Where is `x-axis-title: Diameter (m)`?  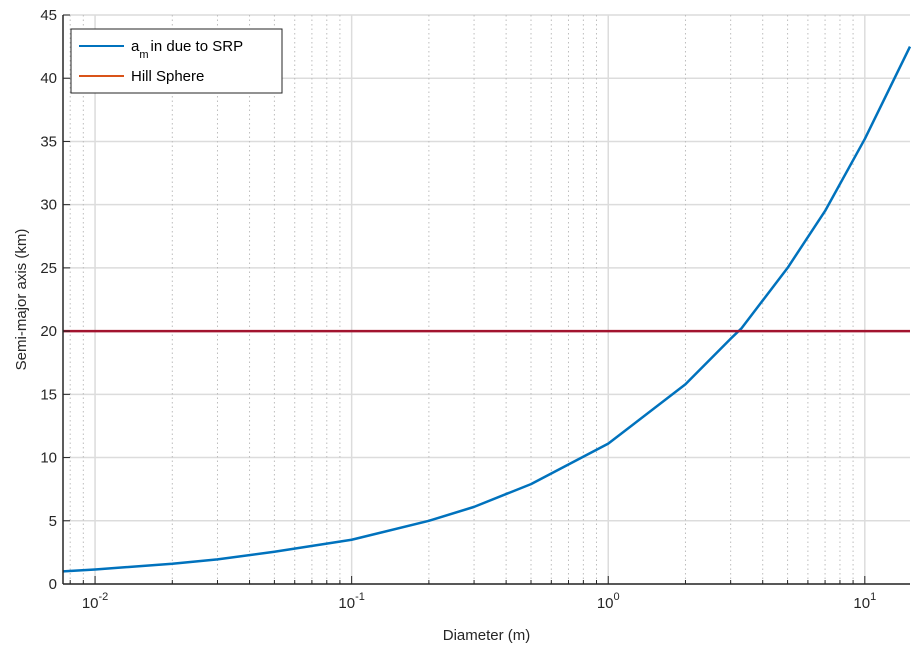
x-axis-title: Diameter (m) is located at coordinates (487, 635).